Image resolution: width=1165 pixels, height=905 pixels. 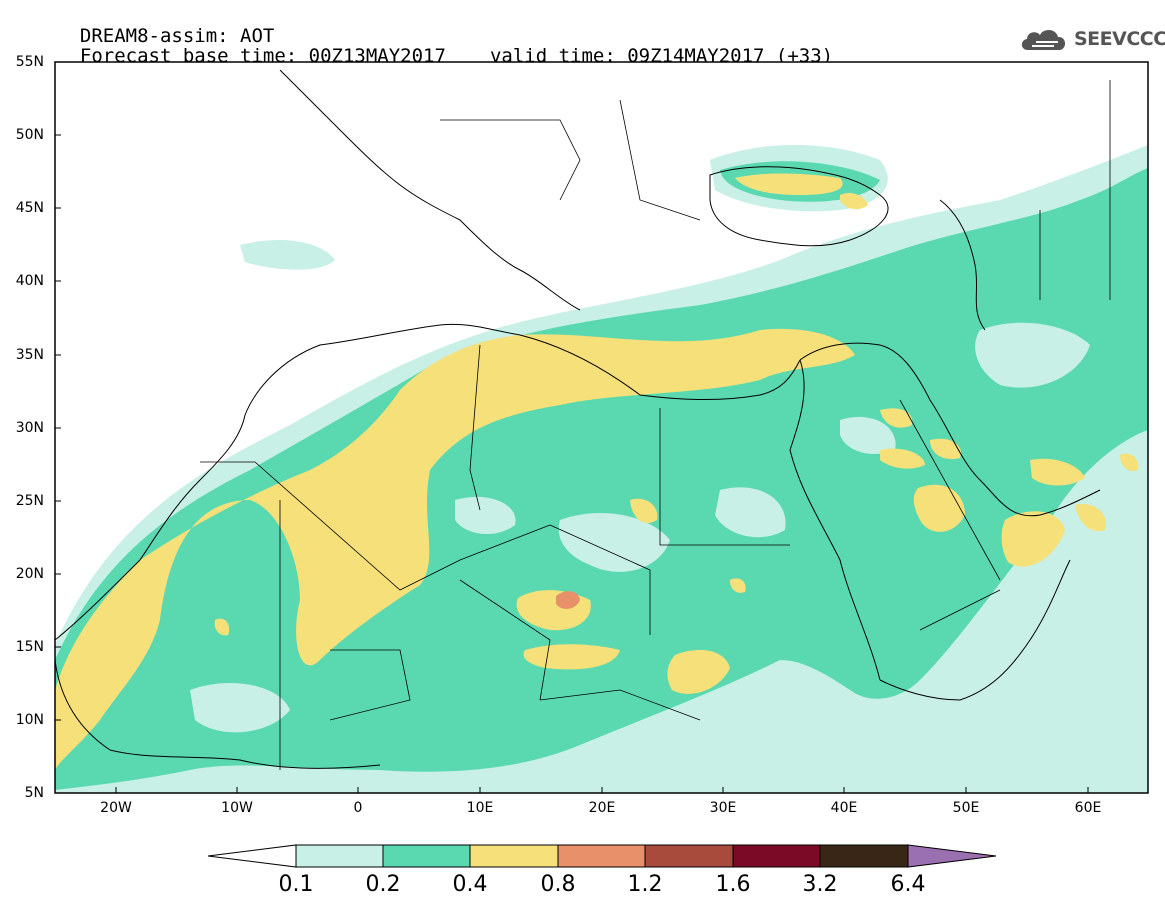 I want to click on lon-label: 20W, so click(x=116, y=808).